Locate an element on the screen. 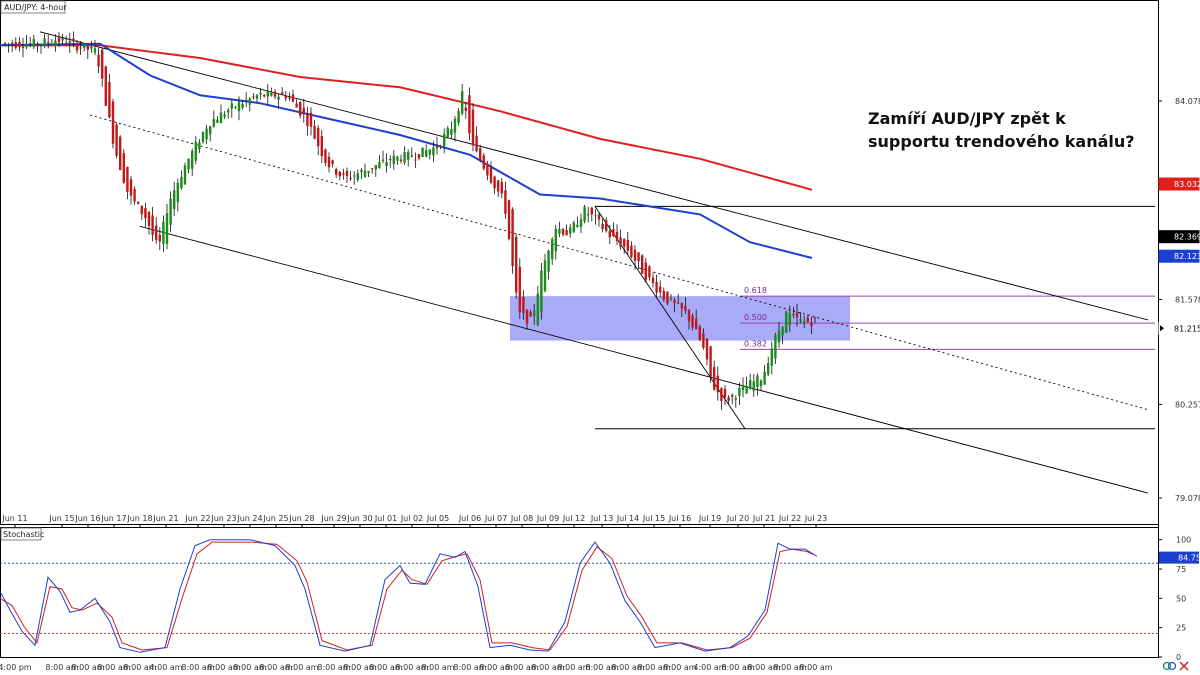 This screenshot has width=1200, height=675. stochastic-tick-label: 100 is located at coordinates (1183, 540).